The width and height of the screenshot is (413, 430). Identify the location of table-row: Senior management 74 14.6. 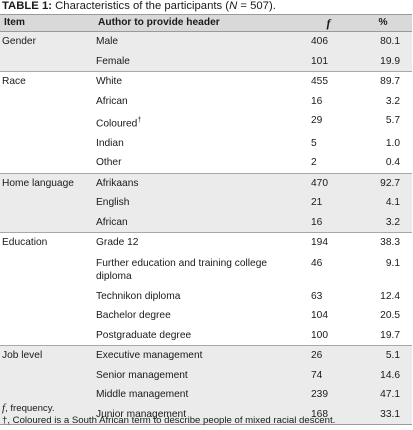
(206, 375).